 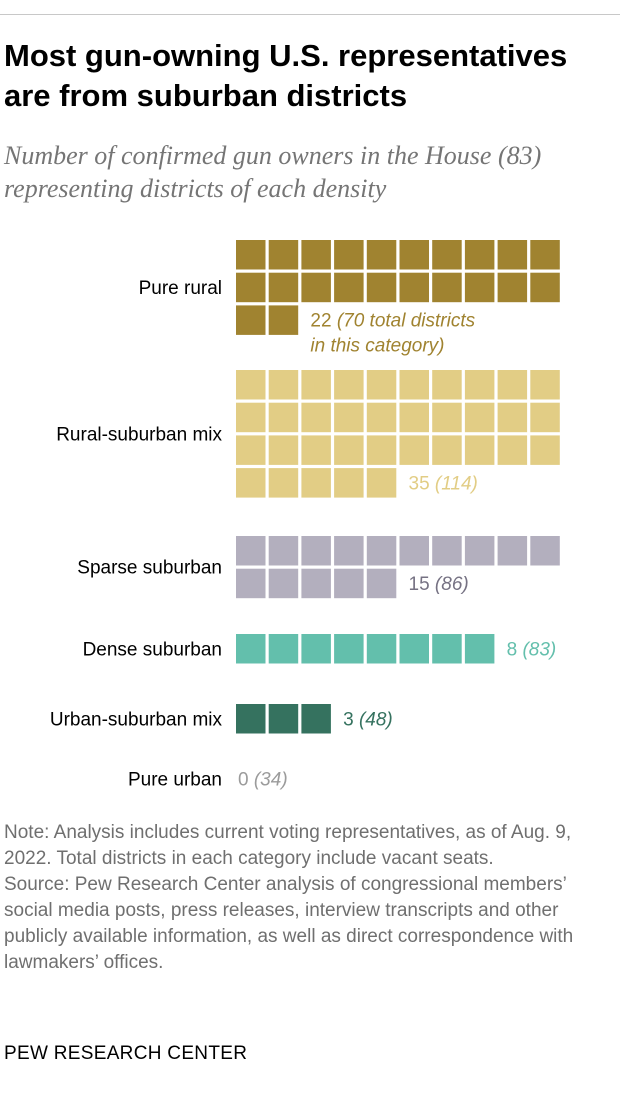 What do you see at coordinates (456, 483) in the screenshot?
I see `total-label: (114)` at bounding box center [456, 483].